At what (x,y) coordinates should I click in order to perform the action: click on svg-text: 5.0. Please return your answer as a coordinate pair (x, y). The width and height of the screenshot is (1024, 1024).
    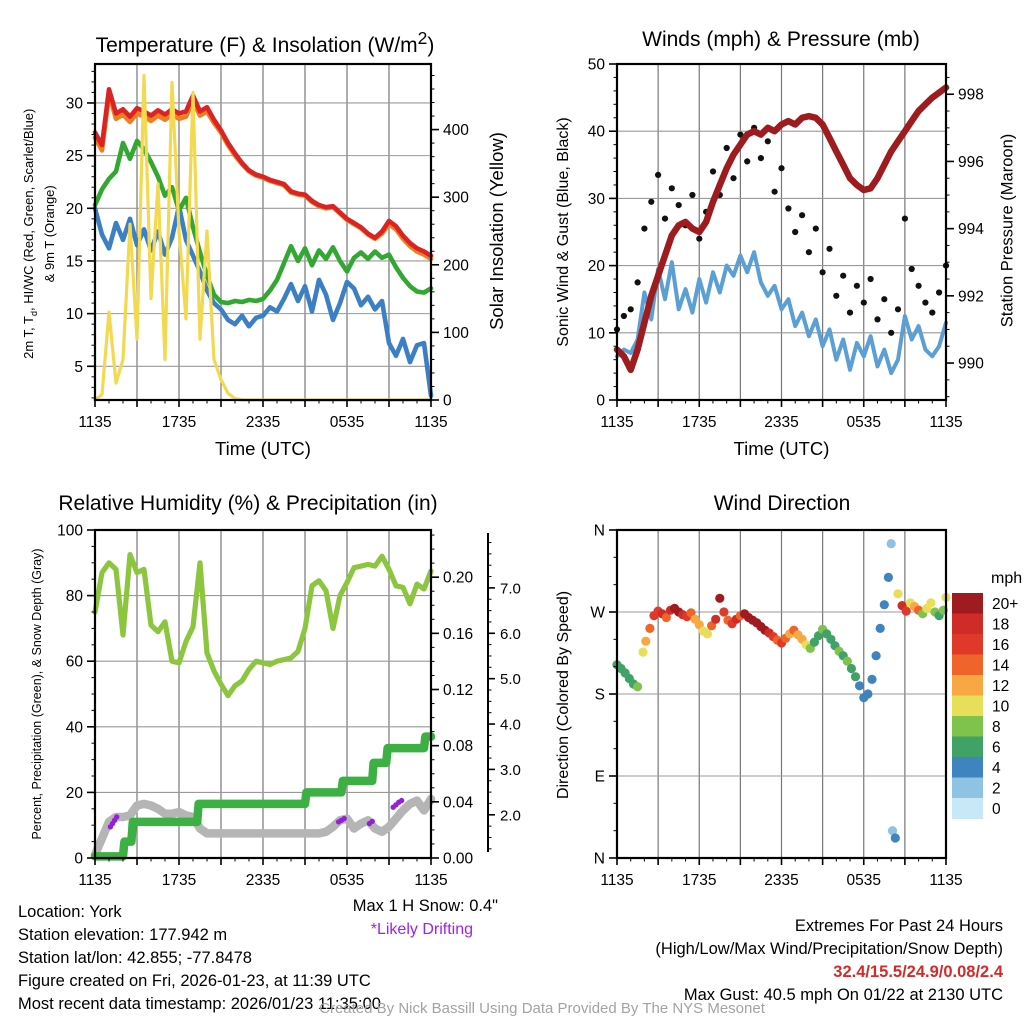
    Looking at the image, I should click on (510, 679).